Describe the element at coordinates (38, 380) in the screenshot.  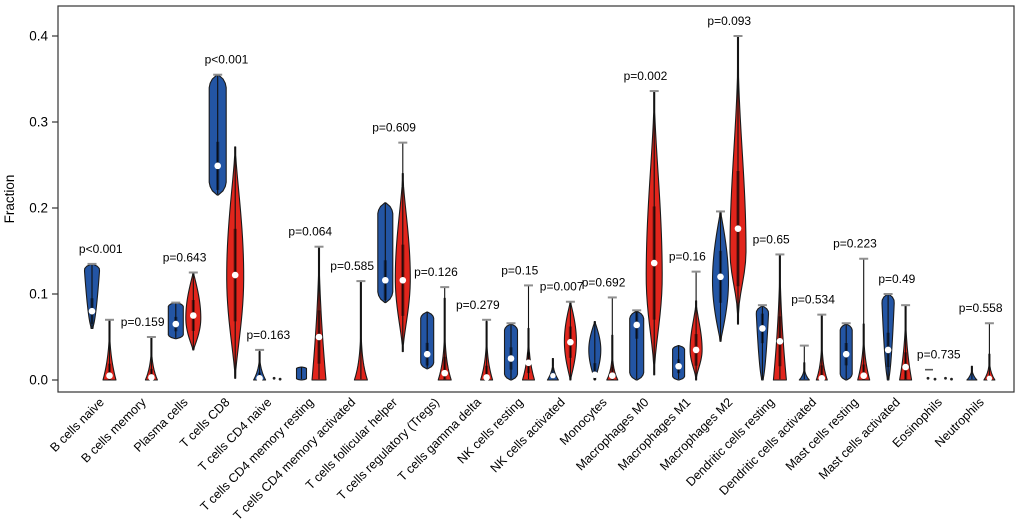
I see `y-tick-label: 0.0` at that location.